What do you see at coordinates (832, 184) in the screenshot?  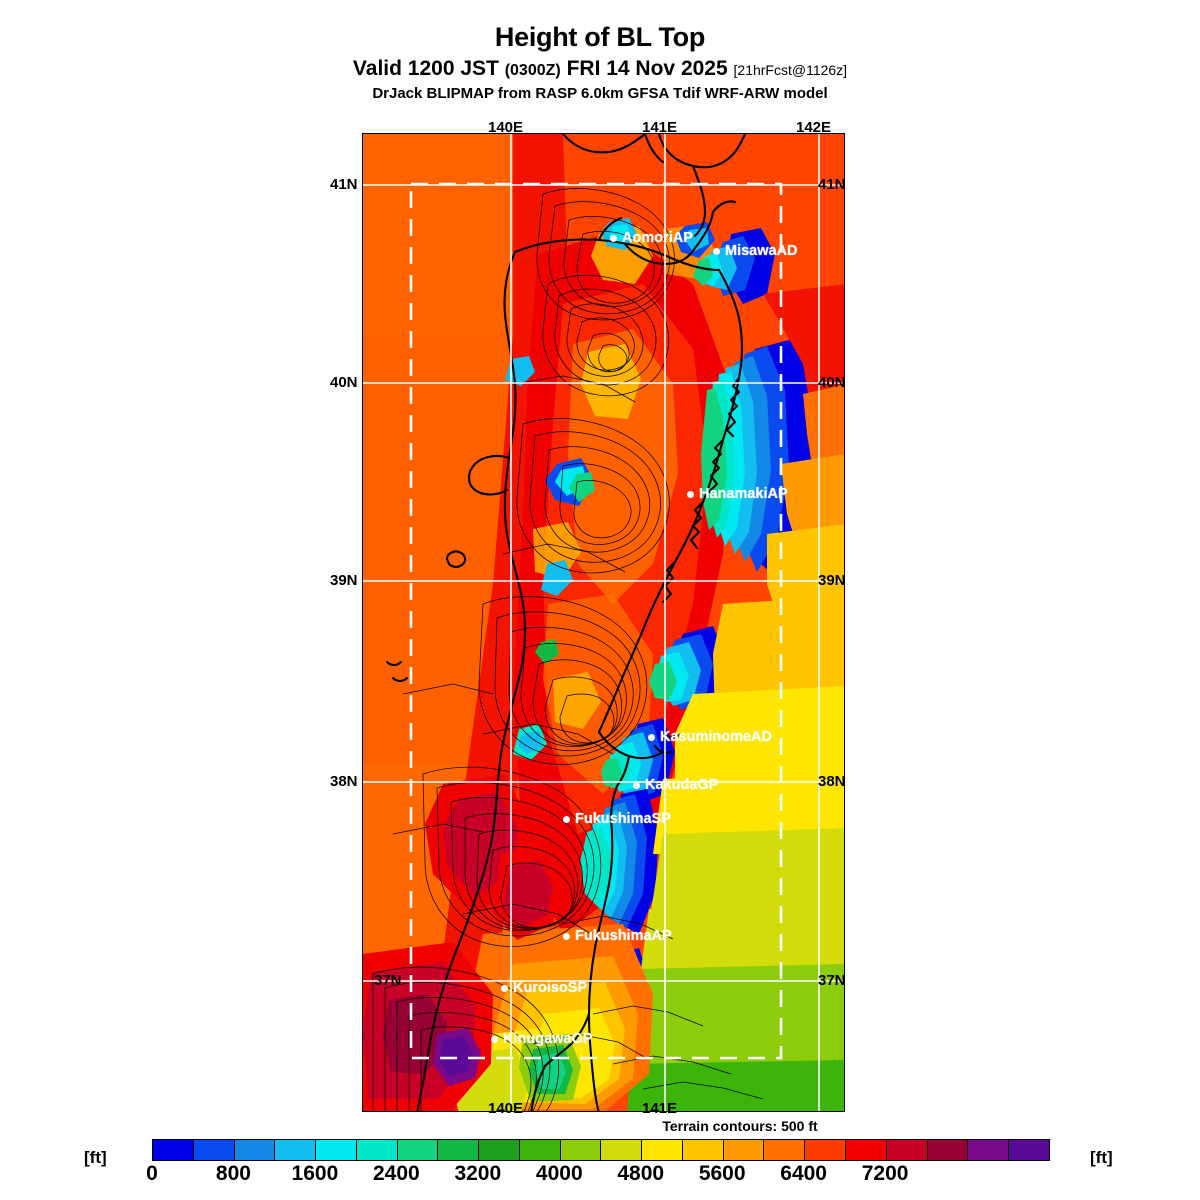 I see `lat-label-right-41N: 41N` at bounding box center [832, 184].